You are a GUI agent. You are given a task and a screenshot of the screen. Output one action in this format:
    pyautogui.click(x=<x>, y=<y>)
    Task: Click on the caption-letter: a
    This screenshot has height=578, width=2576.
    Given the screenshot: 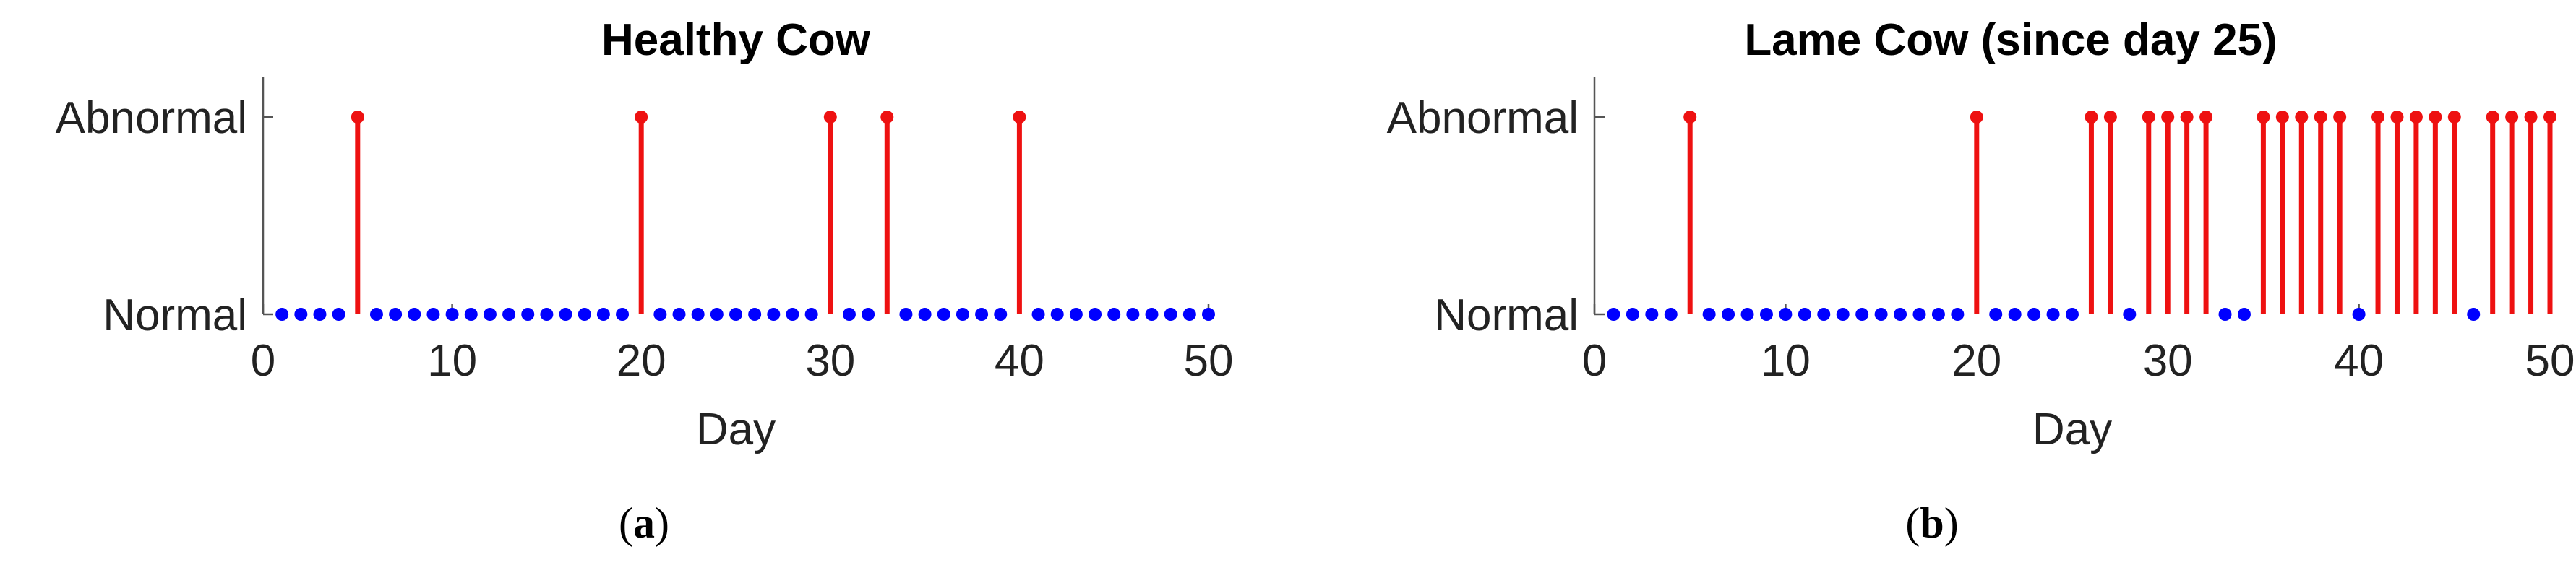 What is the action you would take?
    pyautogui.click(x=644, y=523)
    